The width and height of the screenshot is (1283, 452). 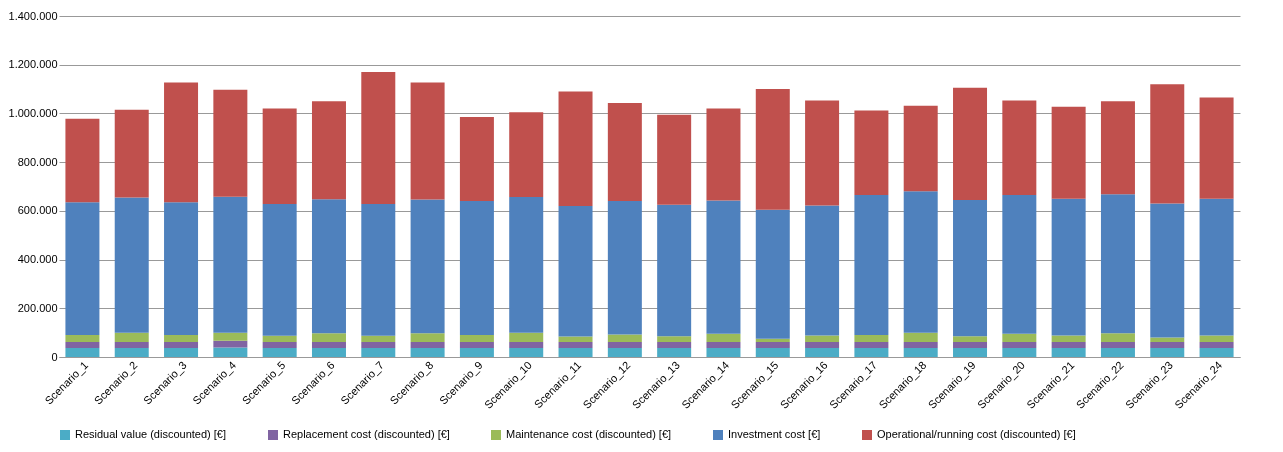 What do you see at coordinates (37, 307) in the screenshot?
I see `y-tick-label: 200.000` at bounding box center [37, 307].